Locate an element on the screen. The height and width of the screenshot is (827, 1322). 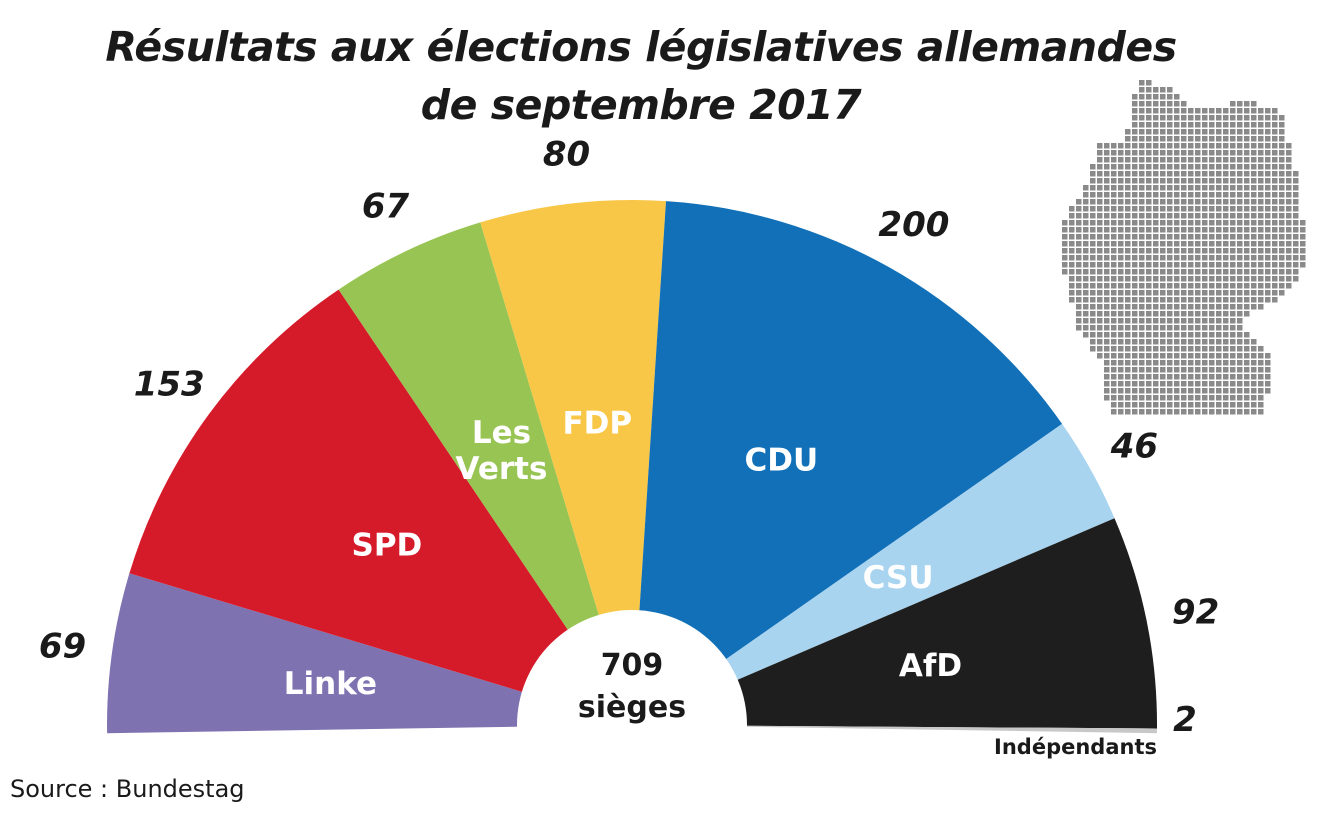
seat-count-spd: 153 is located at coordinates (169, 385).